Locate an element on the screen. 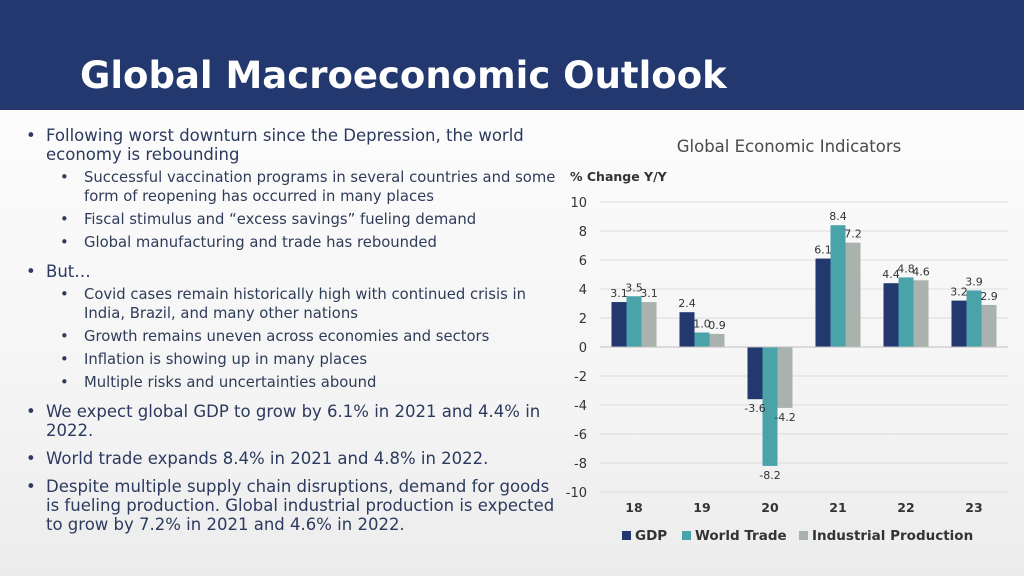  data-label: 4.6 is located at coordinates (921, 271).